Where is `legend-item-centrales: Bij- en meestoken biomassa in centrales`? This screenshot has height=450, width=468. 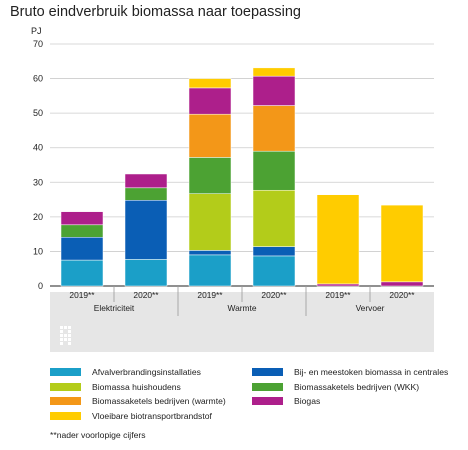 legend-item-centrales: Bij- en meestoken biomassa in centrales is located at coordinates (350, 372).